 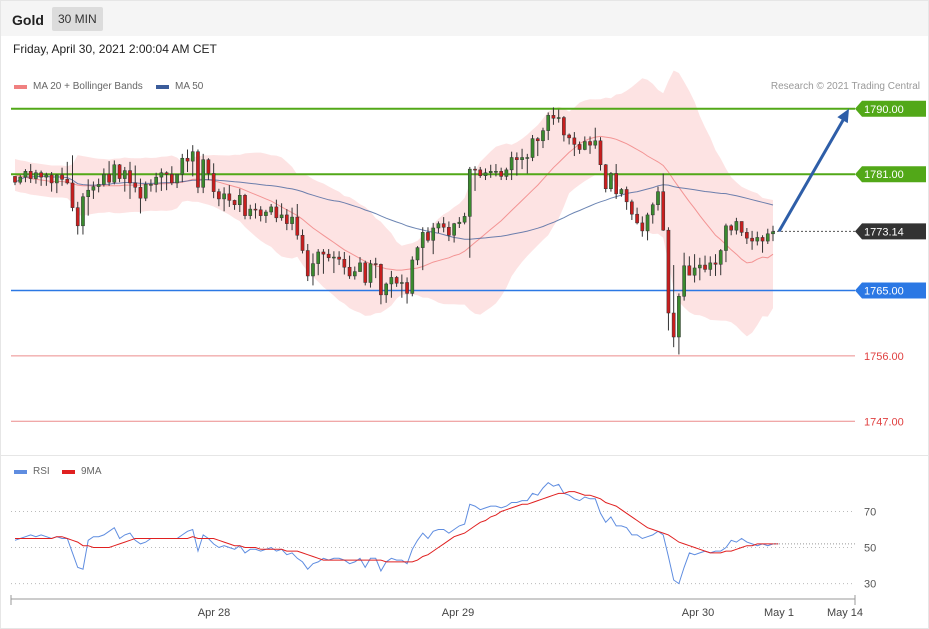 I want to click on x-tick-label: Apr 28, so click(x=214, y=613).